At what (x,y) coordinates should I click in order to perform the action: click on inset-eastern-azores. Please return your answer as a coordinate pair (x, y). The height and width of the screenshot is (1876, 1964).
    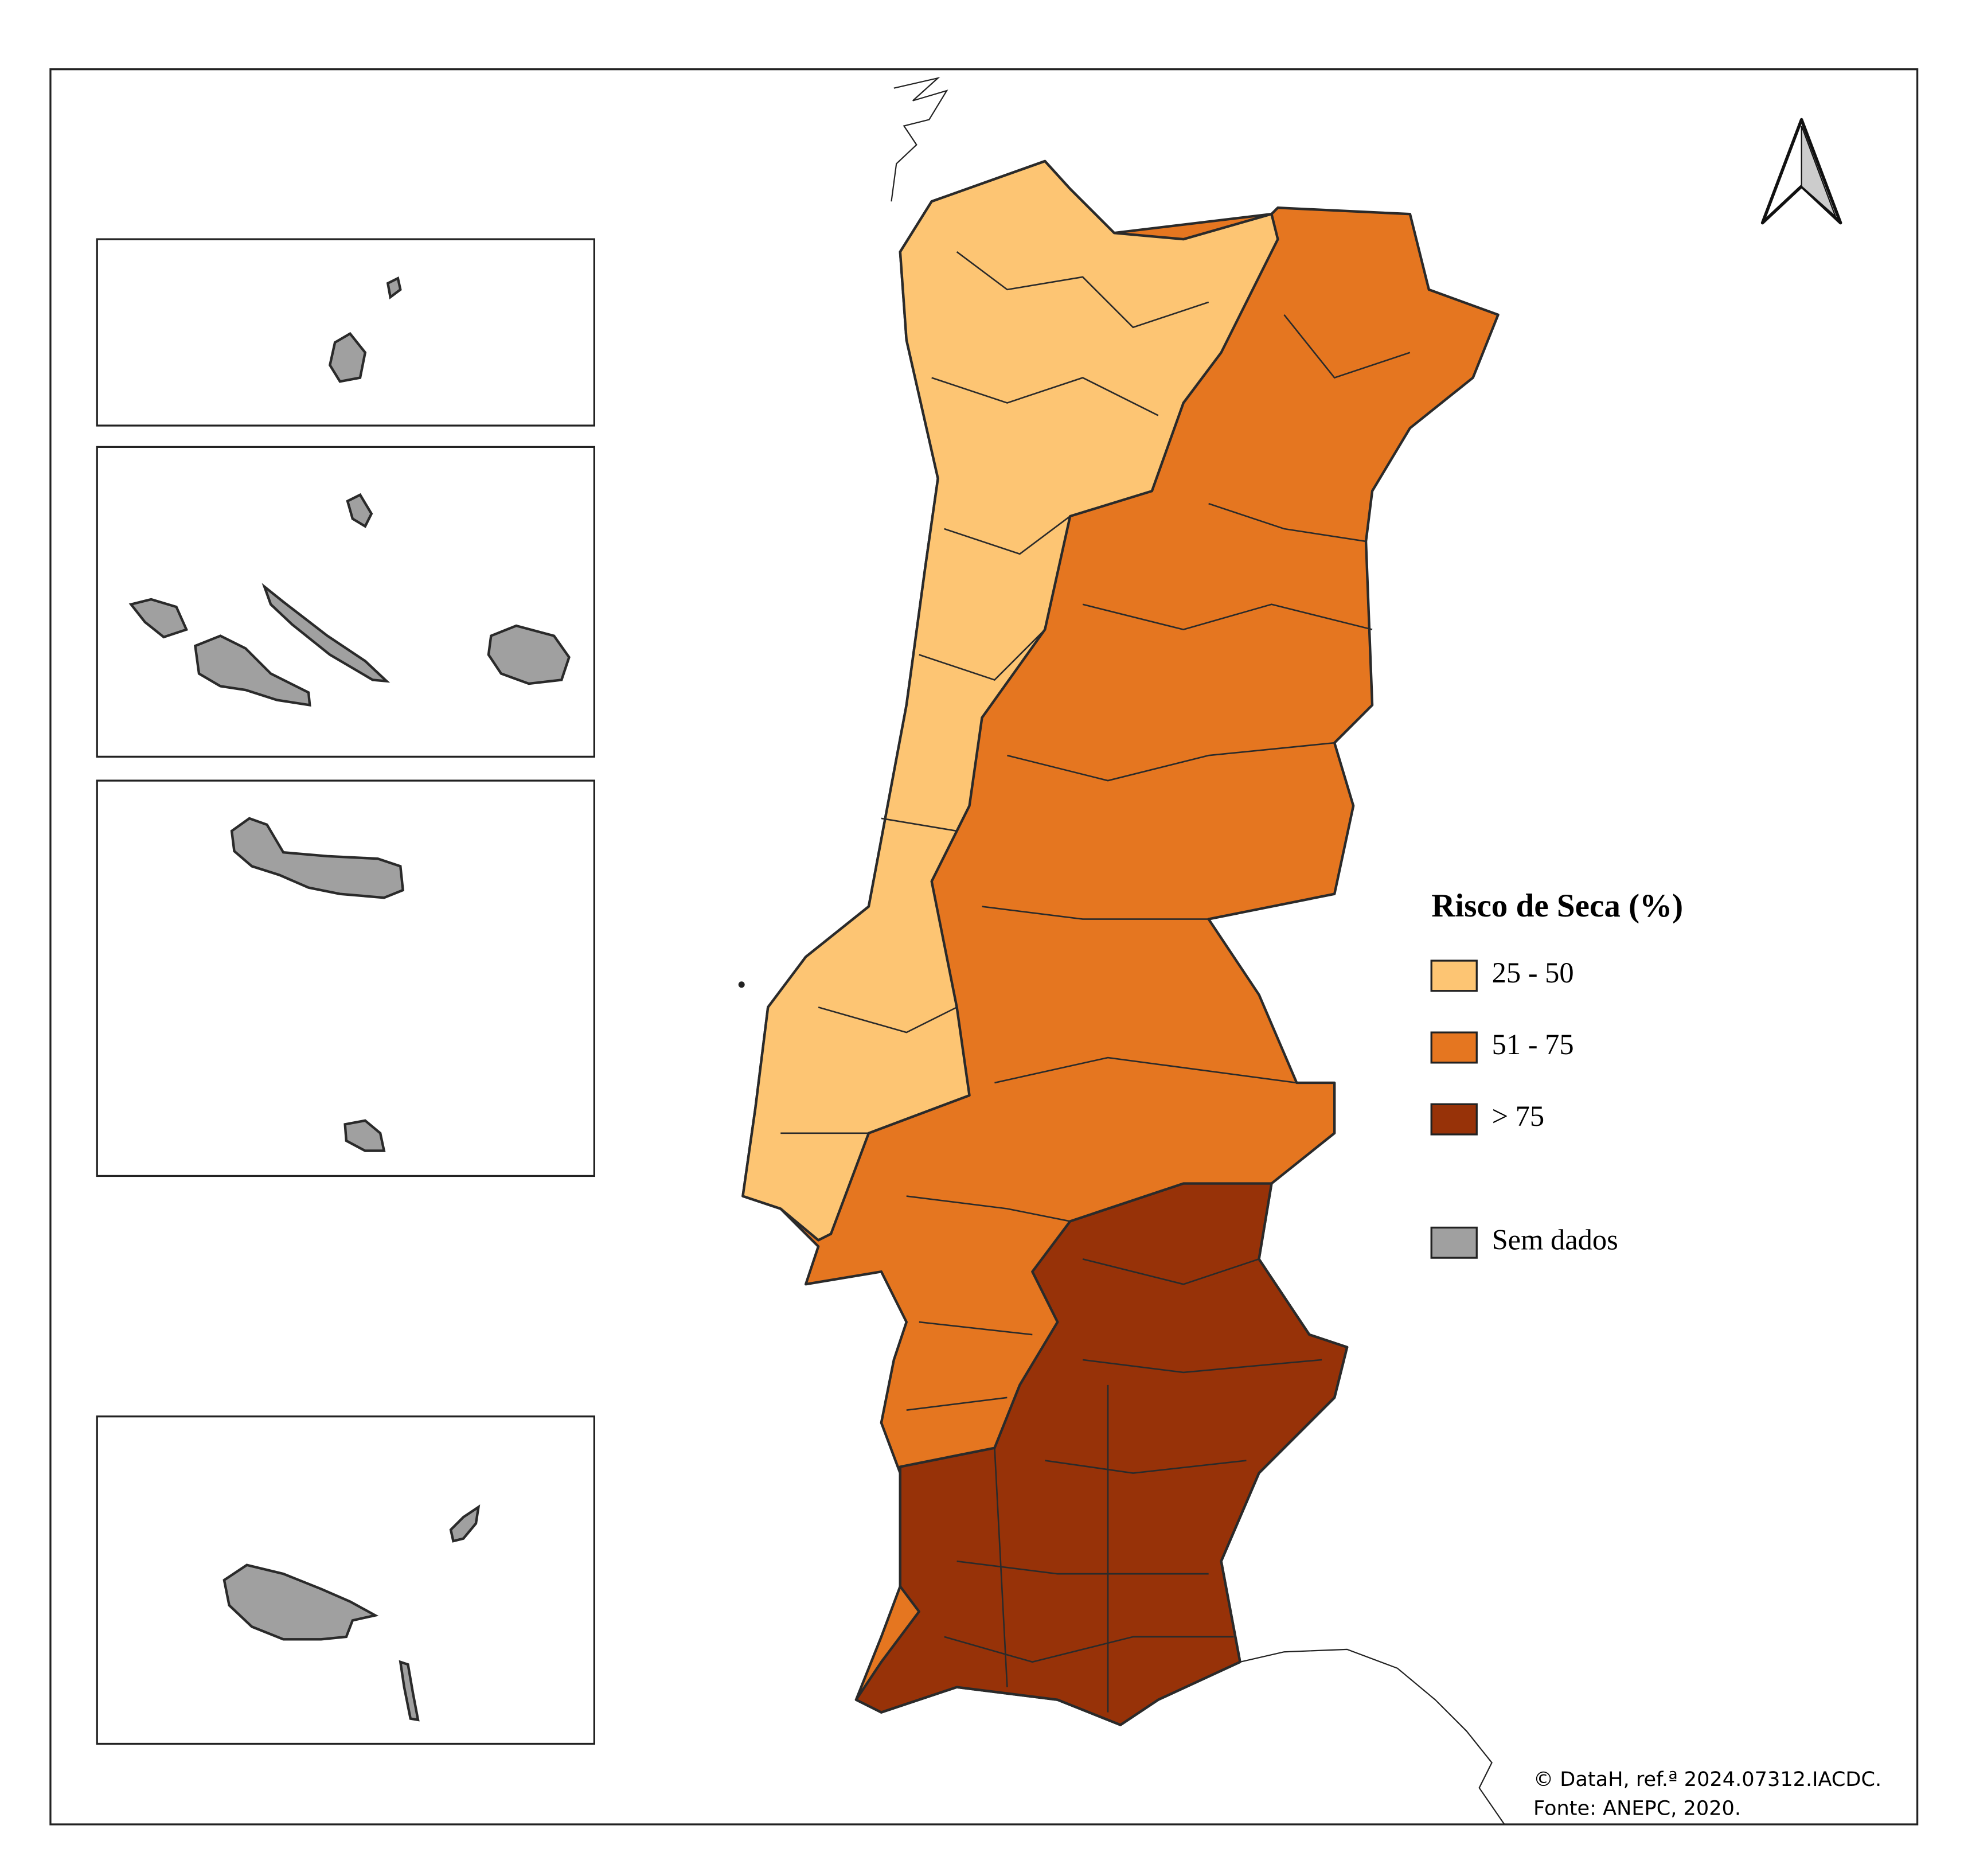
    Looking at the image, I should click on (346, 978).